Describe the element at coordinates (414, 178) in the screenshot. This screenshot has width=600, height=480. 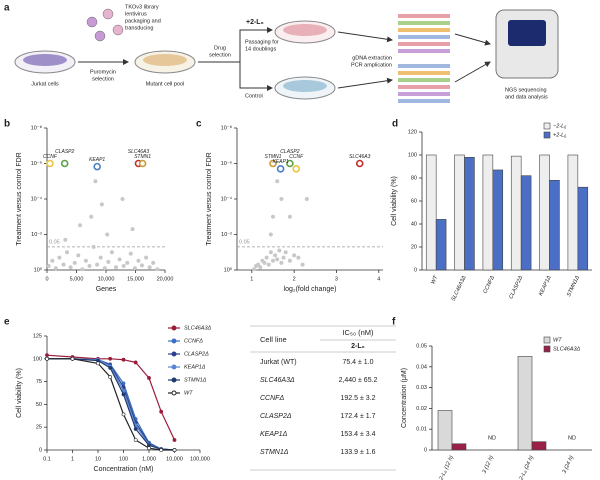
I see `y-tick-label: 80` at that location.